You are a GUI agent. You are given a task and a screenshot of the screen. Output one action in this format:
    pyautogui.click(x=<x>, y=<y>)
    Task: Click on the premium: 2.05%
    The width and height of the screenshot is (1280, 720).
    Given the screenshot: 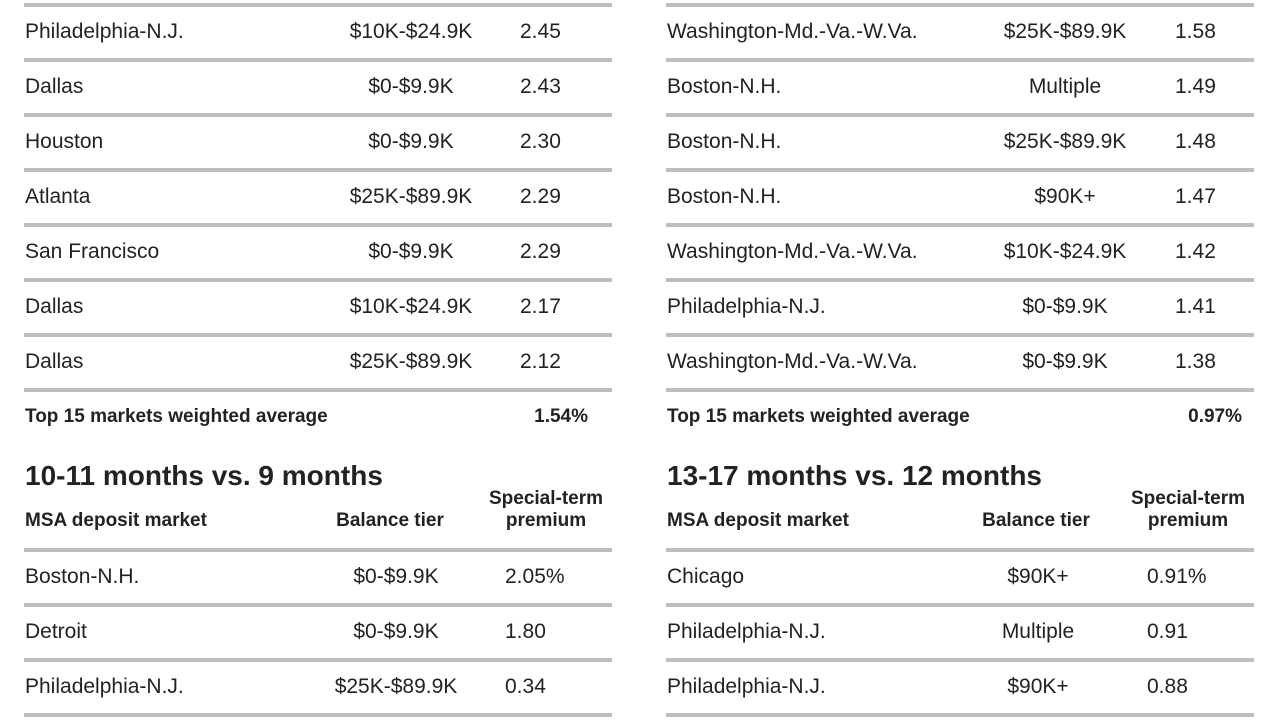 What is the action you would take?
    pyautogui.click(x=535, y=576)
    